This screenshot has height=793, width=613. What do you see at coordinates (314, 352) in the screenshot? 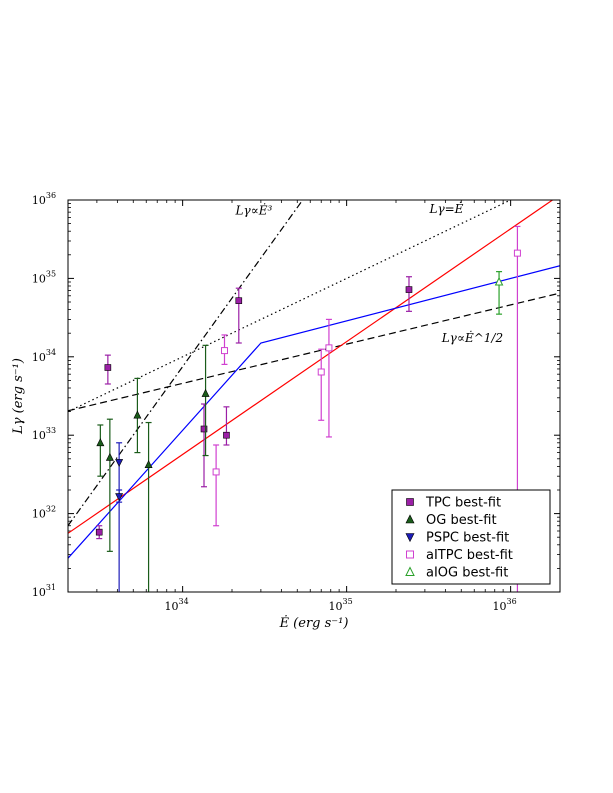
I see `line-edot-half` at bounding box center [314, 352].